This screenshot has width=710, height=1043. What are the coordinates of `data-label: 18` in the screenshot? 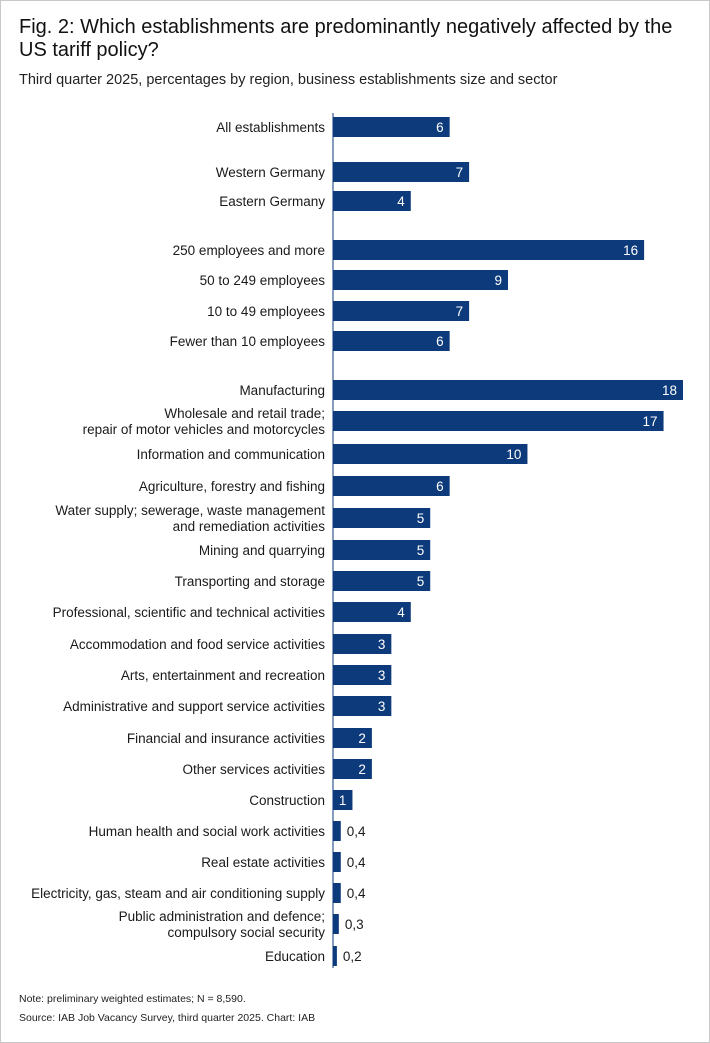 It's located at (669, 390).